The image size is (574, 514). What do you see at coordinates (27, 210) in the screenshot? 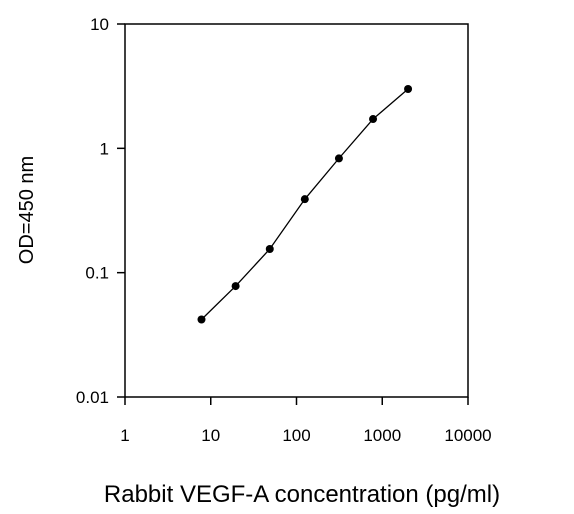
I see `y-axis-label: OD=450 nm` at bounding box center [27, 210].